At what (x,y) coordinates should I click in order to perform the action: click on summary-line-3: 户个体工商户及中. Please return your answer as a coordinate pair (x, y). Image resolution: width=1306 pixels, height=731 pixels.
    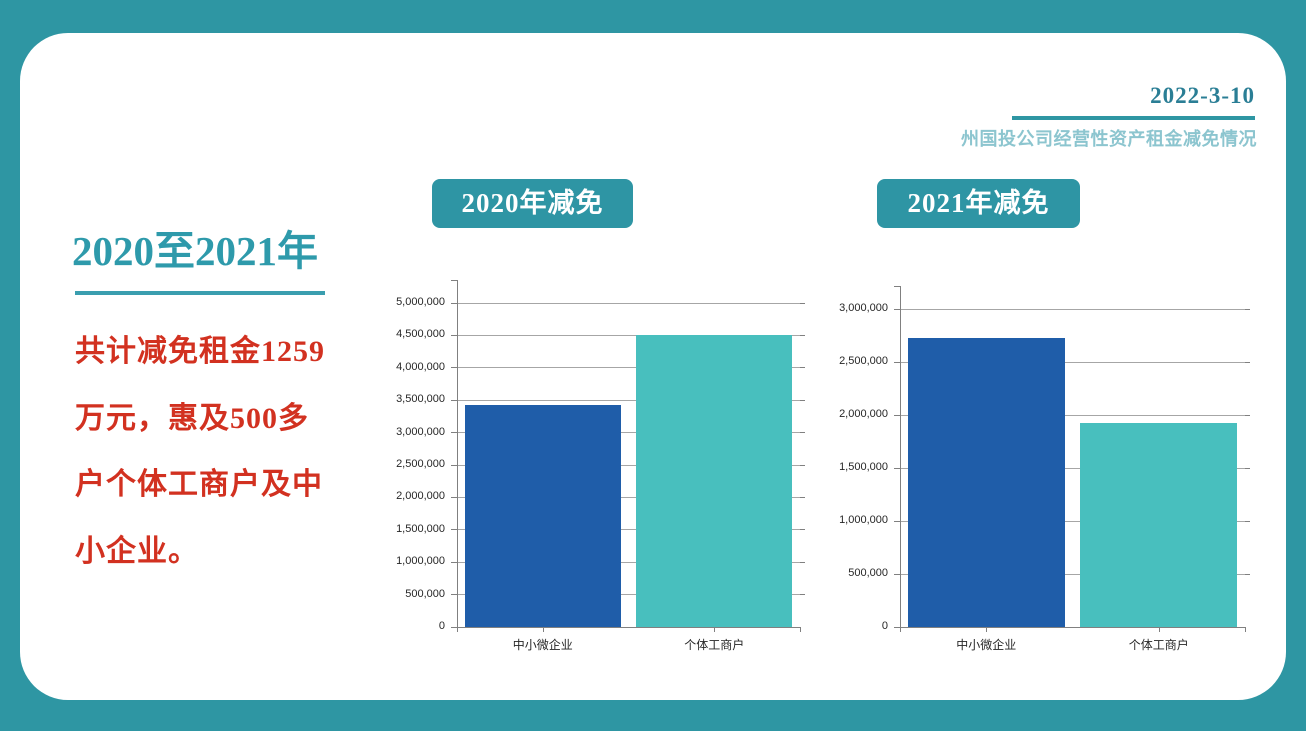
    Looking at the image, I should click on (199, 484).